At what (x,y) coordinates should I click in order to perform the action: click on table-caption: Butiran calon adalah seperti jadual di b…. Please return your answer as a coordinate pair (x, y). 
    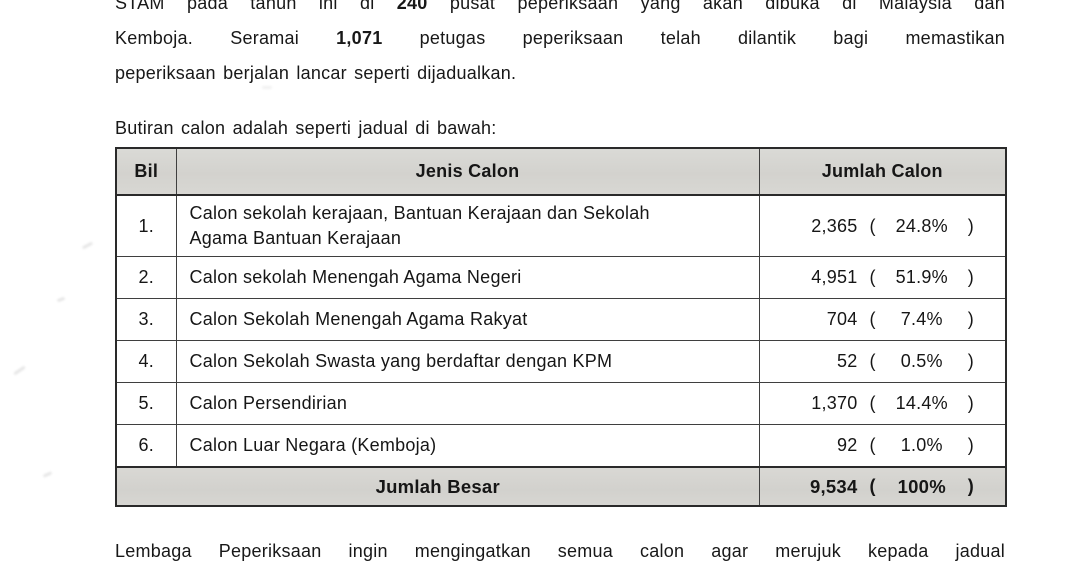
    Looking at the image, I should click on (306, 128).